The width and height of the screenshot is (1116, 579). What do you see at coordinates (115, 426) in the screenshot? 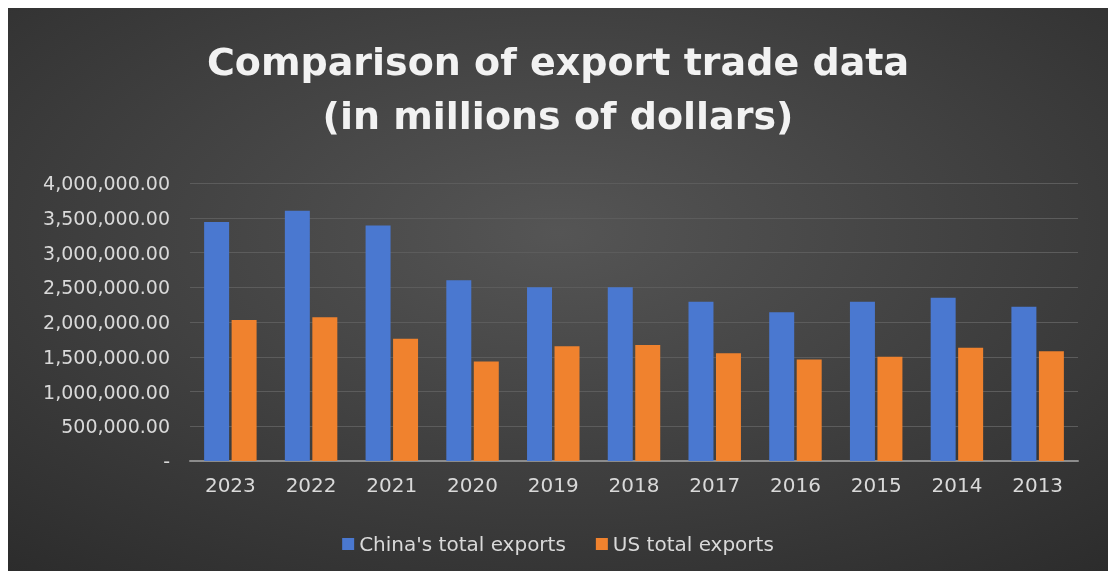
I see `y-tick-label: 500,000.00` at bounding box center [115, 426].